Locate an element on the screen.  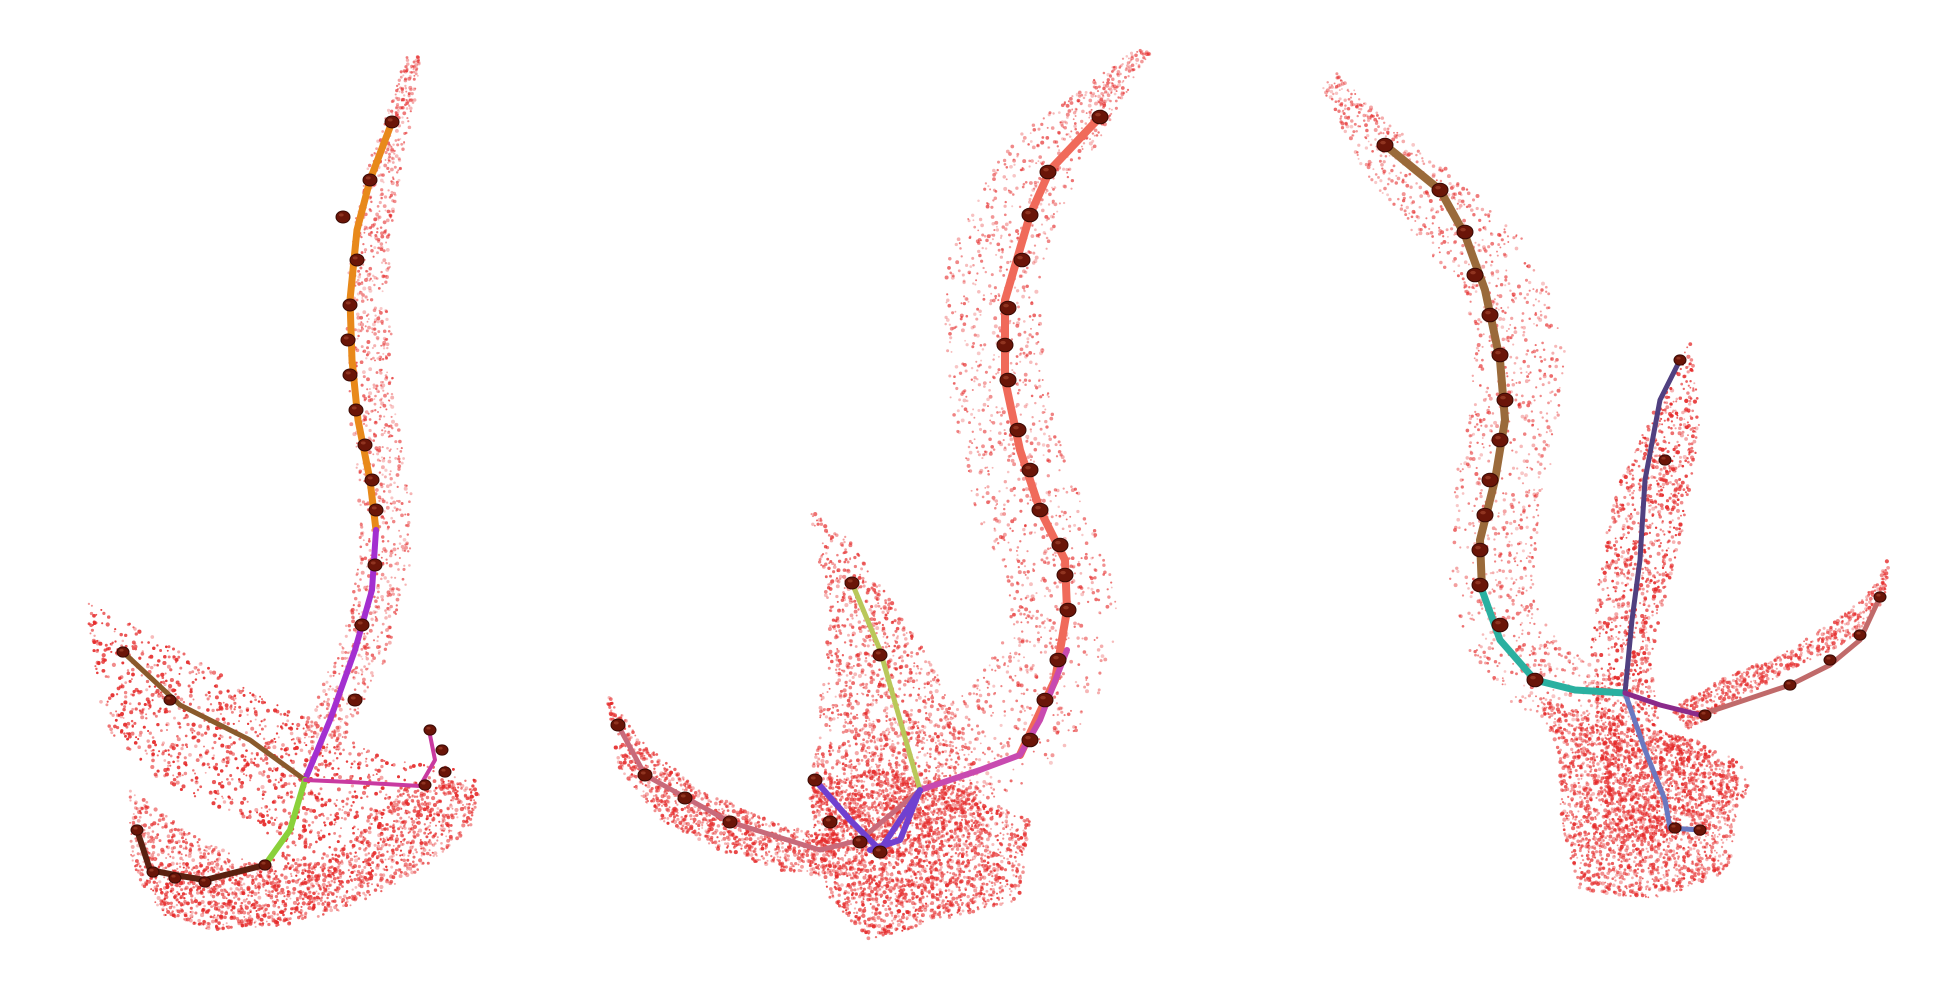
skeleton-stem is located at coordinates (1052, 436).